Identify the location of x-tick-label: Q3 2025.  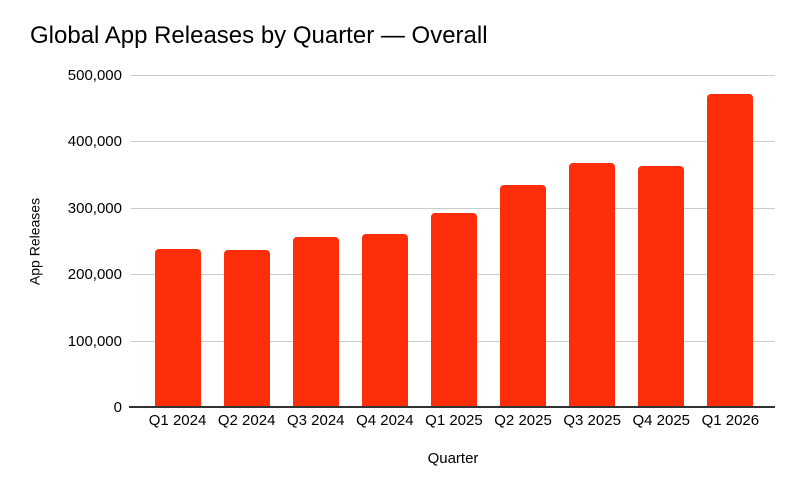
(592, 420).